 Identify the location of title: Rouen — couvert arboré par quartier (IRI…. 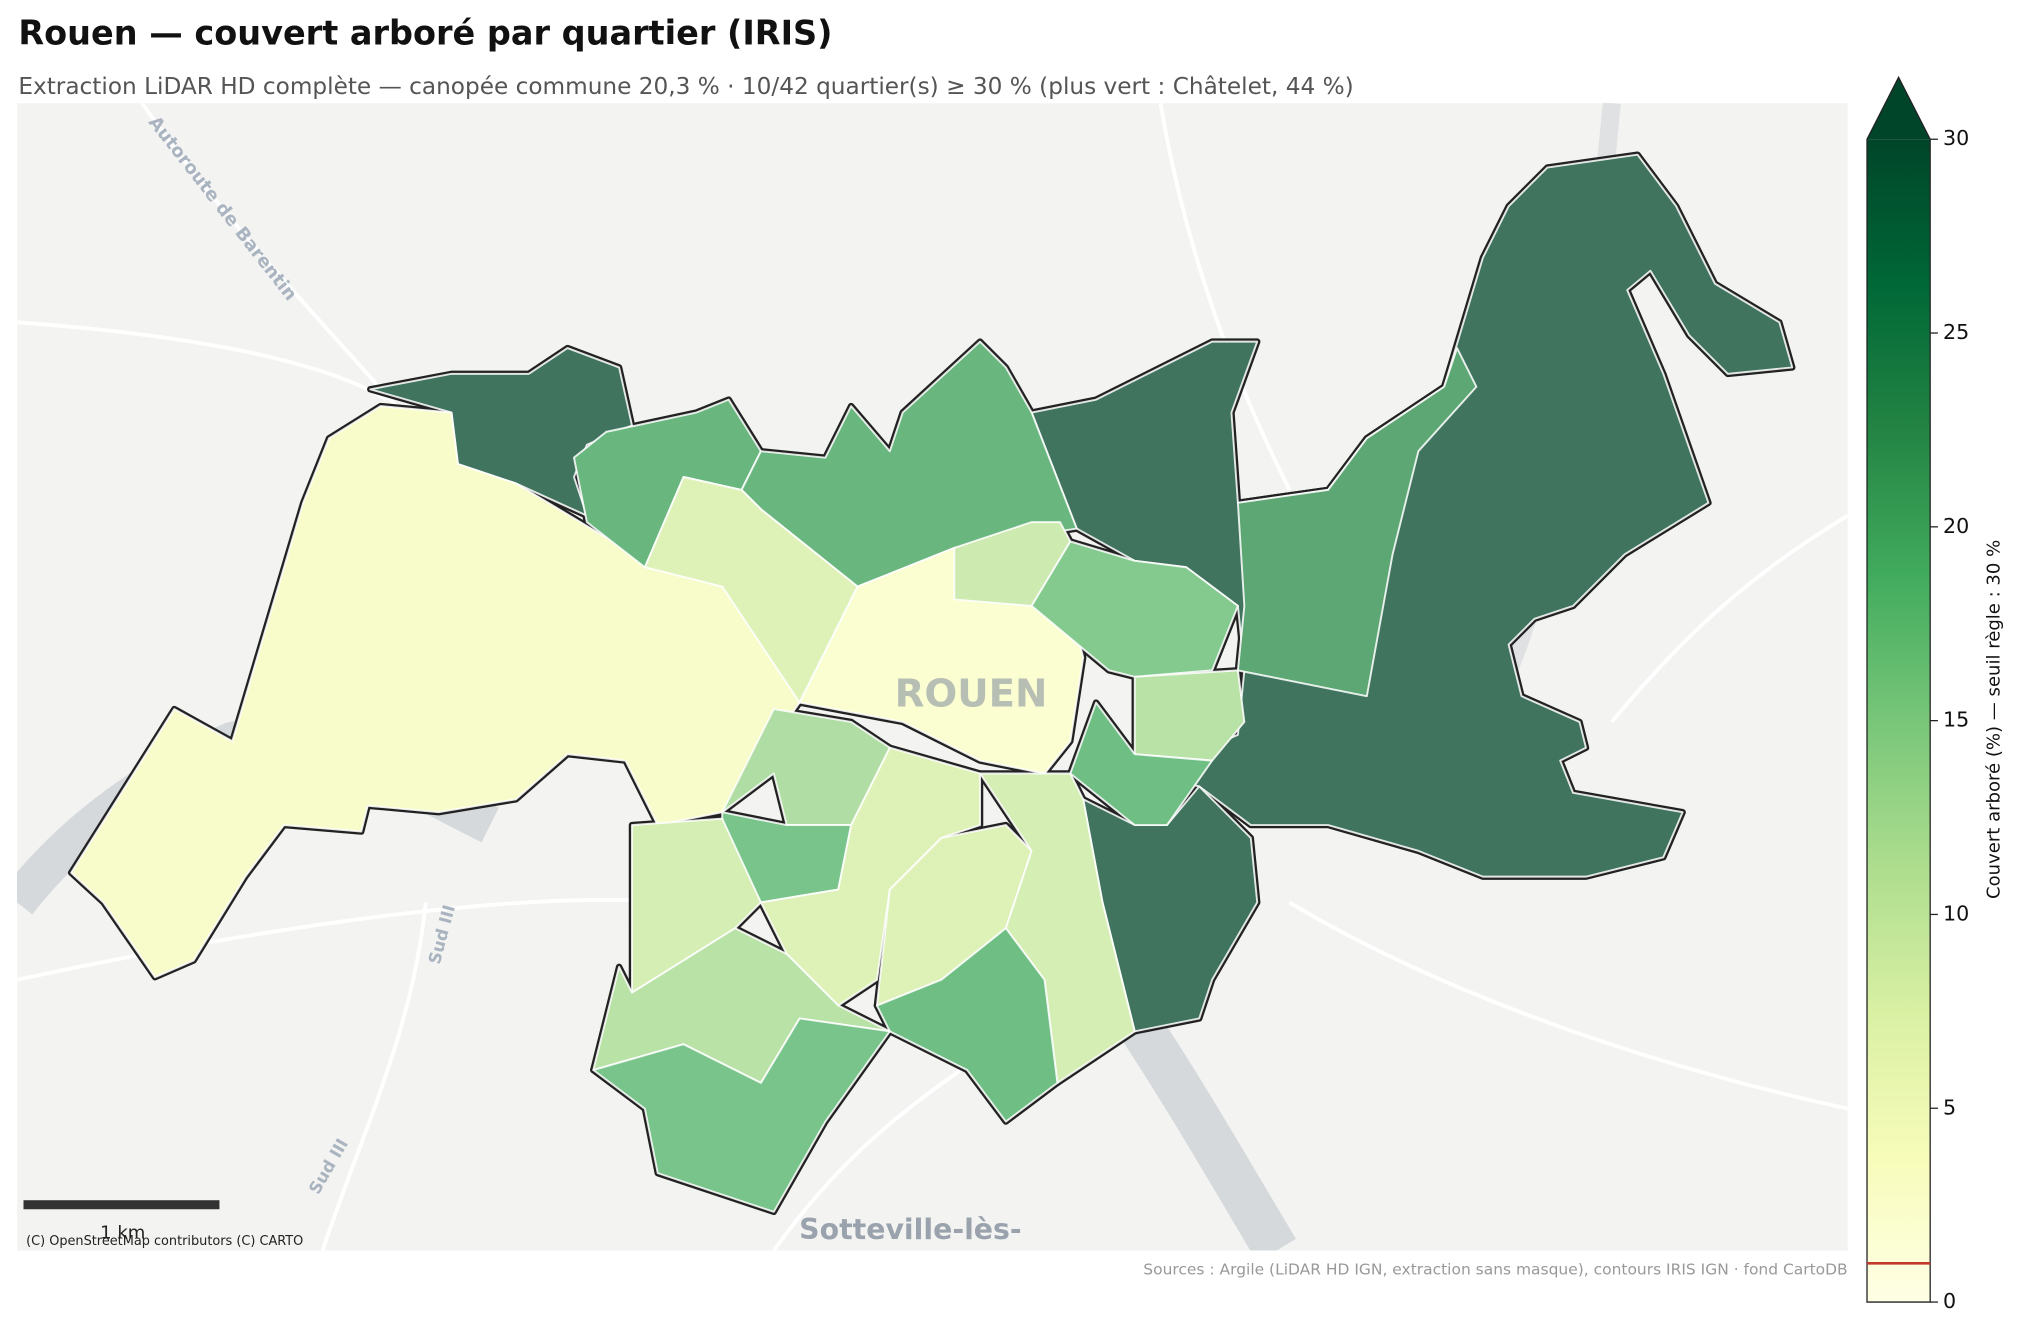
(425, 32).